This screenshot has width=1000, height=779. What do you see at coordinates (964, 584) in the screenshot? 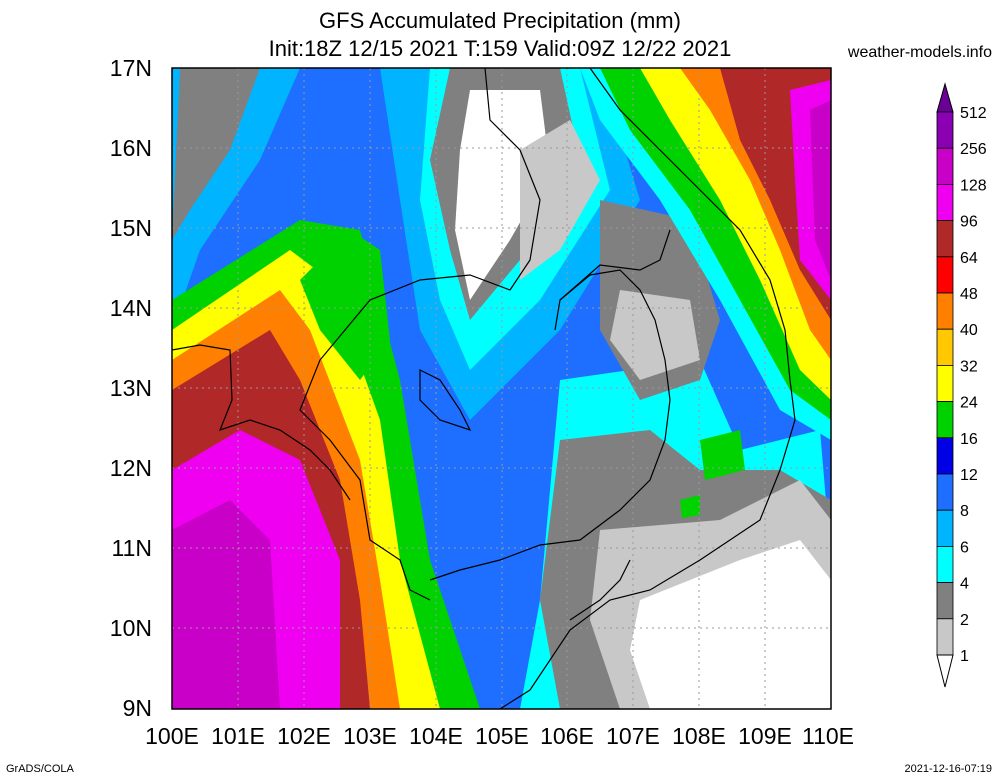
I see `legend-label: 4` at bounding box center [964, 584].